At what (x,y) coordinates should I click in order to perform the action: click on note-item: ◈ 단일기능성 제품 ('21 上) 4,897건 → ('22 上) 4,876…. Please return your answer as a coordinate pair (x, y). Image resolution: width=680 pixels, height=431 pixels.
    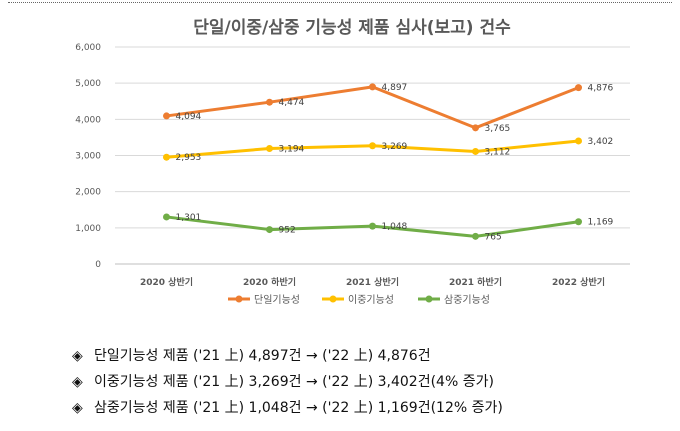
    Looking at the image, I should click on (287, 356).